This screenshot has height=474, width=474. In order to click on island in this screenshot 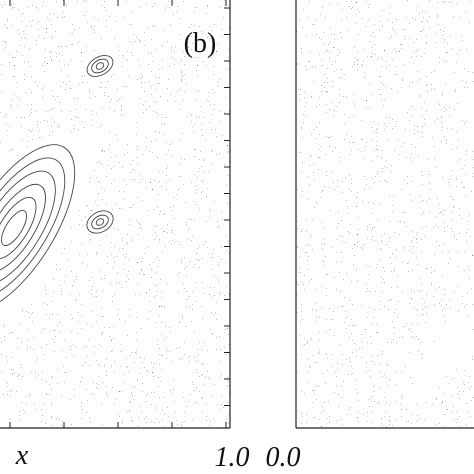, I will do `click(441, 354)`.